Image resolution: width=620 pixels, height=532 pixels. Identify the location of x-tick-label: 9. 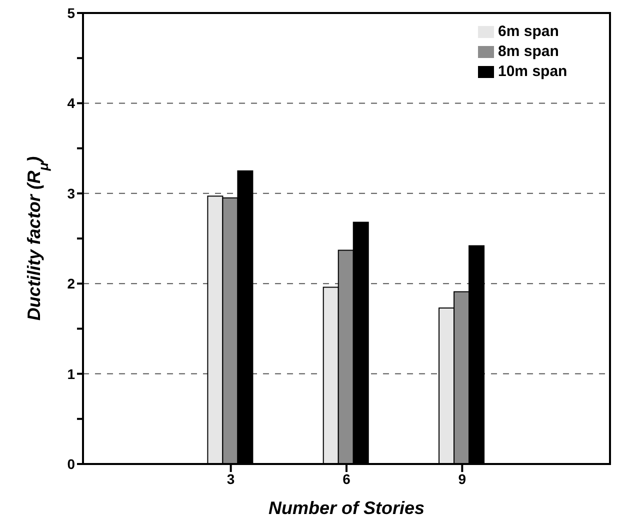
(462, 478).